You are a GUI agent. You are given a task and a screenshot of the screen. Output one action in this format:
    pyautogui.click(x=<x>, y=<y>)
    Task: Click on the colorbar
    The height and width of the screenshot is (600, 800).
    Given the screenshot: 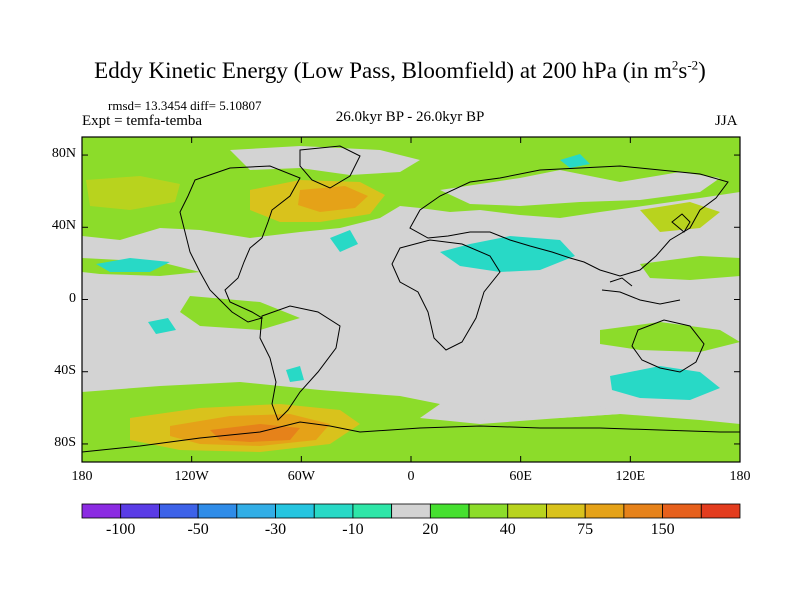 What is the action you would take?
    pyautogui.click(x=411, y=511)
    